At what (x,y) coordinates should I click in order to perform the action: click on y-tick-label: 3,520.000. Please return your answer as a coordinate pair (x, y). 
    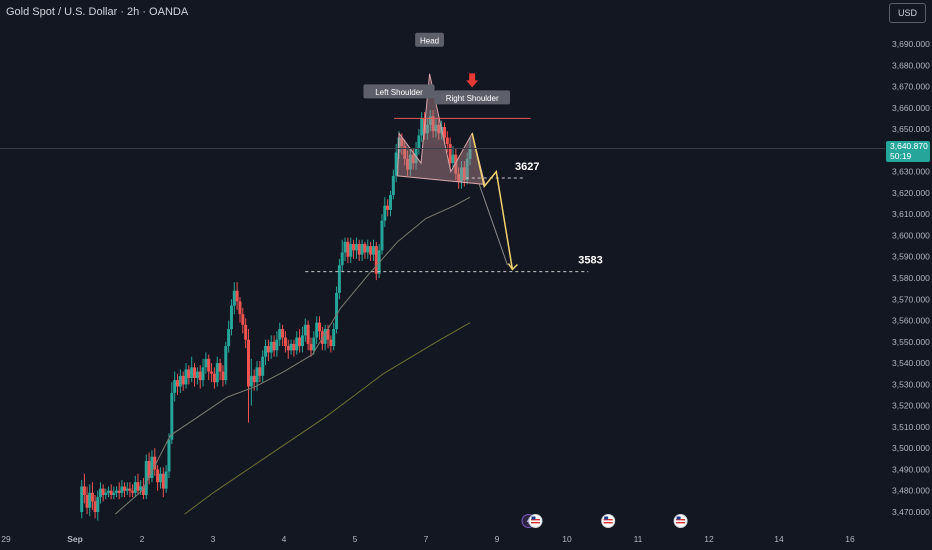
    Looking at the image, I should click on (911, 406).